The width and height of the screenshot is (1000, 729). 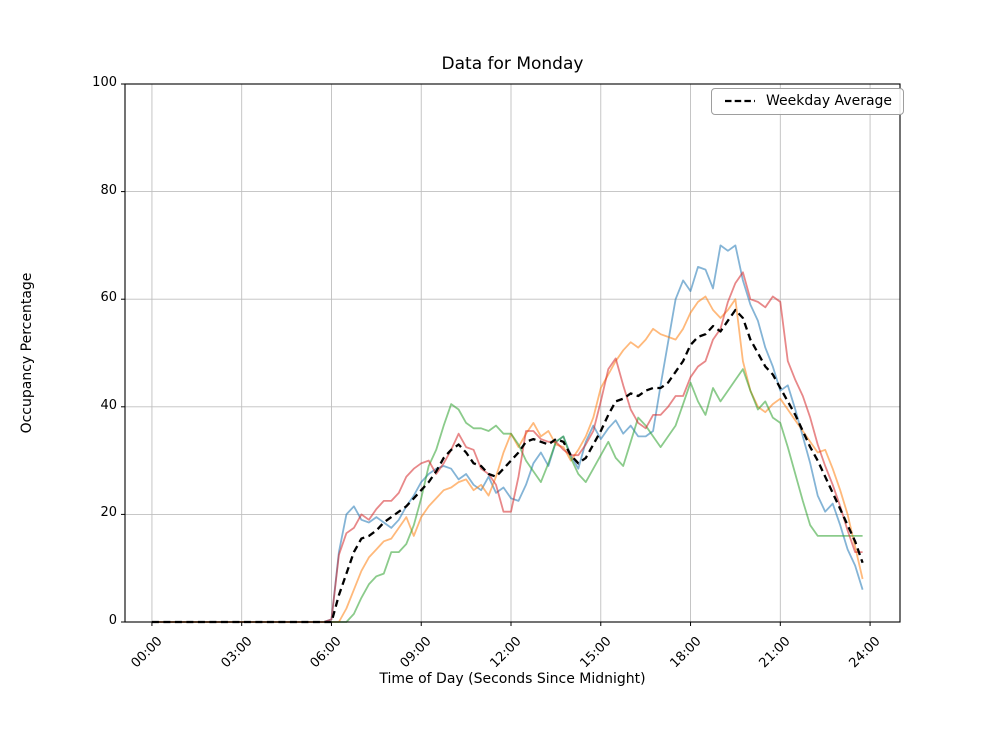 I want to click on y-tick-label: 0, so click(x=112, y=620).